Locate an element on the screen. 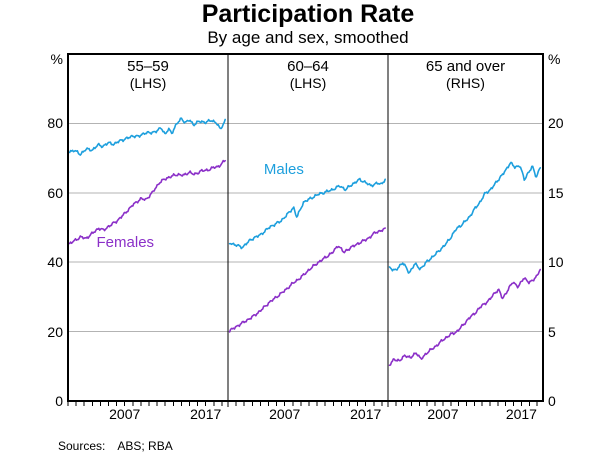  sources-value: ABS; RBA is located at coordinates (145, 446).